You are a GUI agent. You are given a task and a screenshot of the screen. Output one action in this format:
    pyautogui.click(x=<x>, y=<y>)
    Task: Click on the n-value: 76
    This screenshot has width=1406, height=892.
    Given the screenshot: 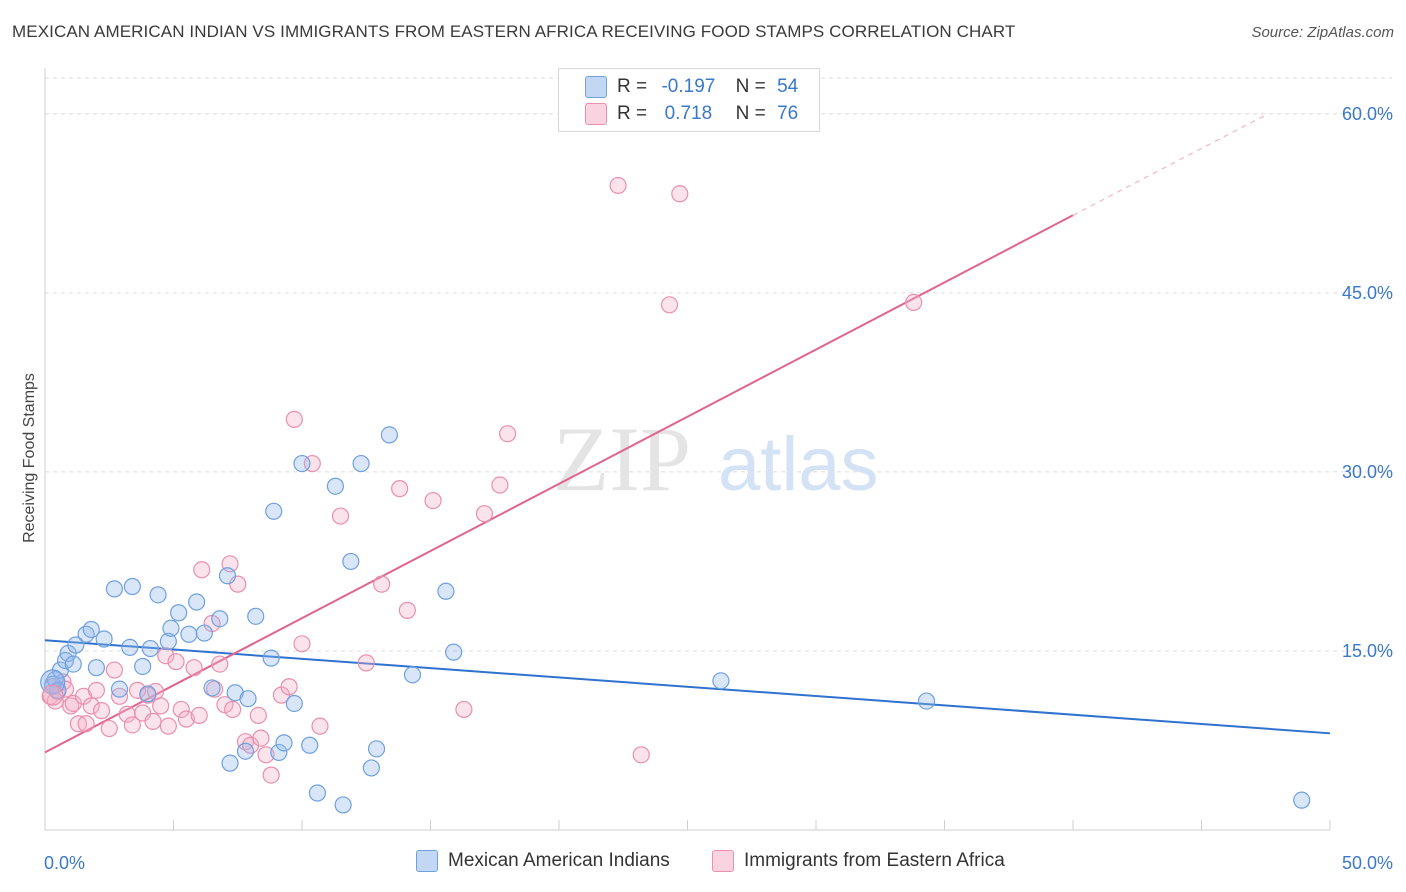 What is the action you would take?
    pyautogui.click(x=788, y=113)
    